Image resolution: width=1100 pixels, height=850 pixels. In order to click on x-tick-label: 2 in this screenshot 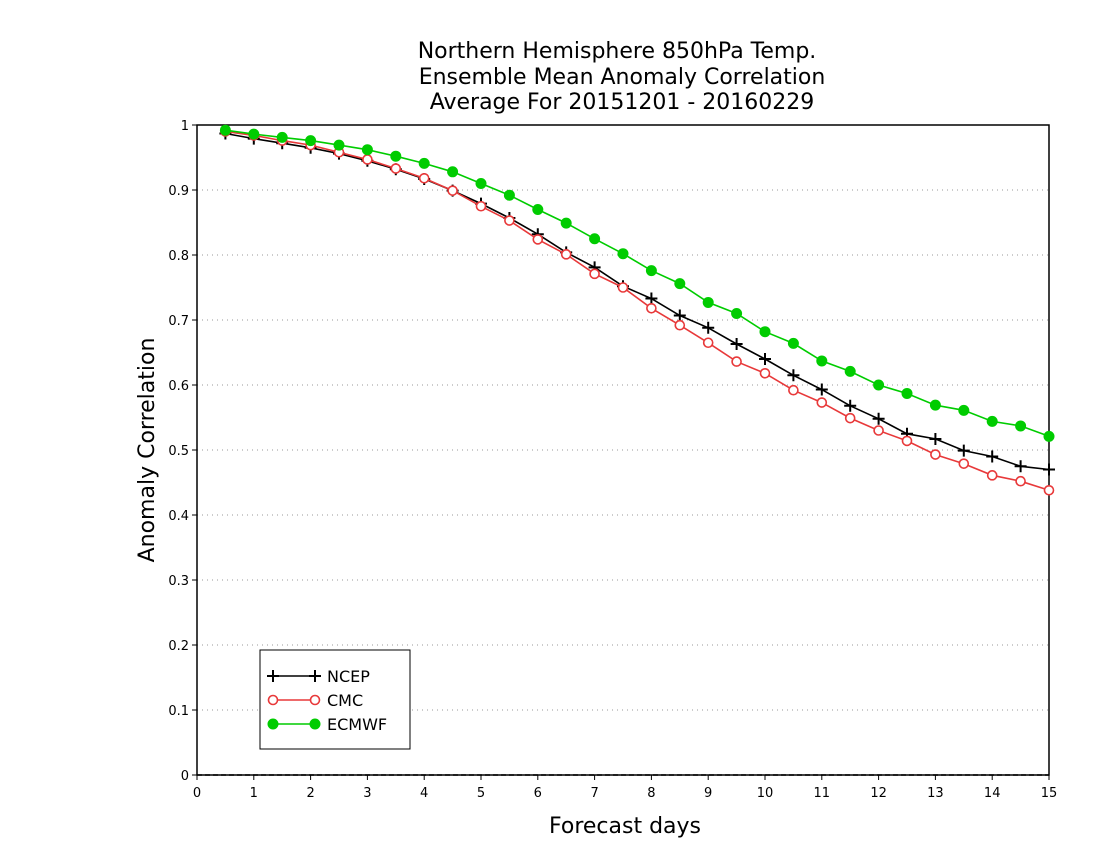, I will do `click(310, 793)`.